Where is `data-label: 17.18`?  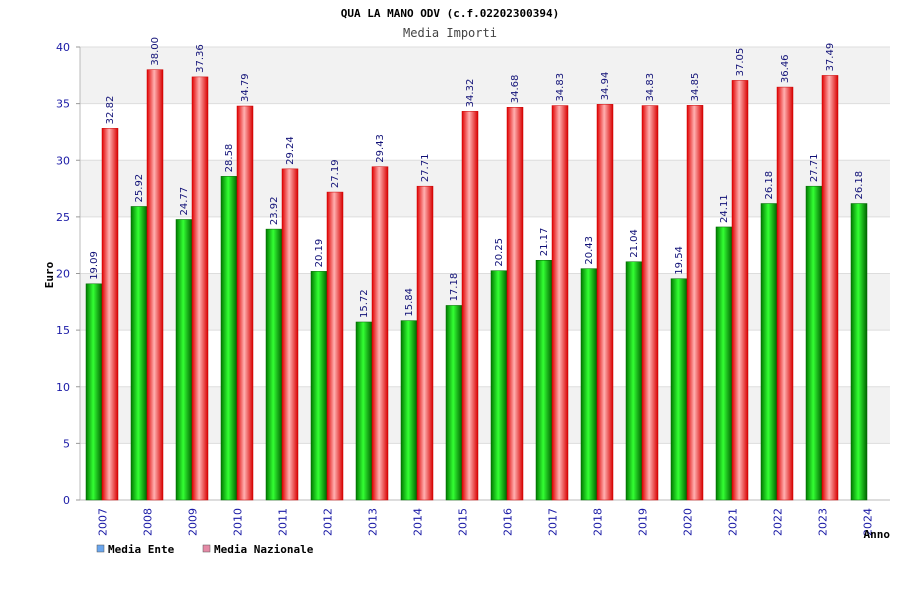
data-label: 17.18 is located at coordinates (454, 287).